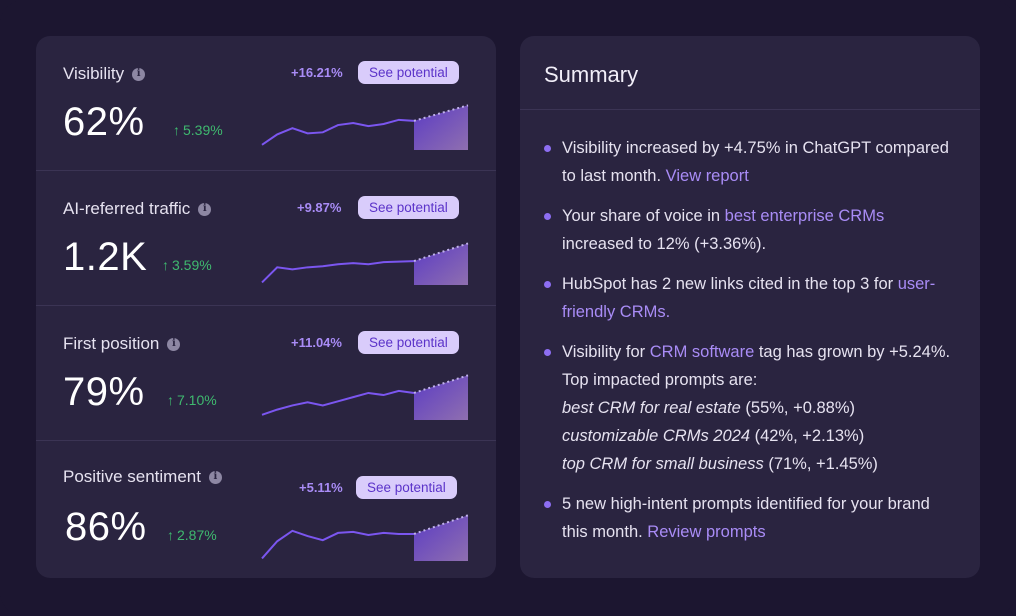 This screenshot has width=1016, height=616. What do you see at coordinates (317, 72) in the screenshot?
I see `potential-percentage: +16.21%` at bounding box center [317, 72].